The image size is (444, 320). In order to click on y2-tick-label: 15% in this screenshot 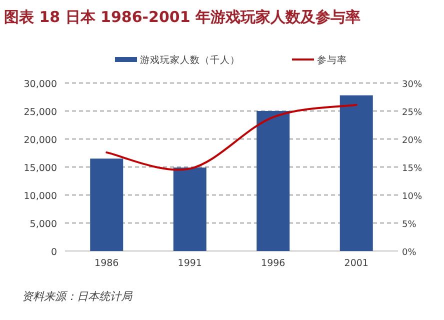, I will do `click(412, 169)`.